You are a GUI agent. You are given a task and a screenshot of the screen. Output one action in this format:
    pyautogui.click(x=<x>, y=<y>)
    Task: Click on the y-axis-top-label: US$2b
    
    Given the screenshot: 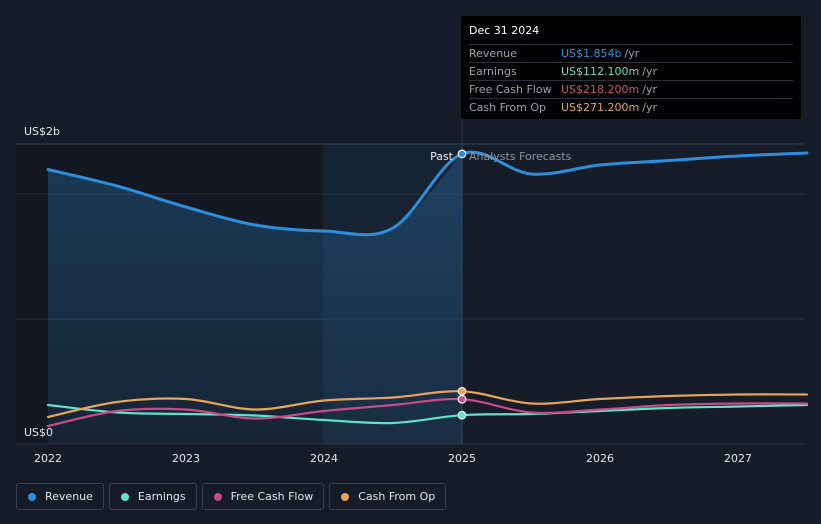 What is the action you would take?
    pyautogui.click(x=42, y=131)
    